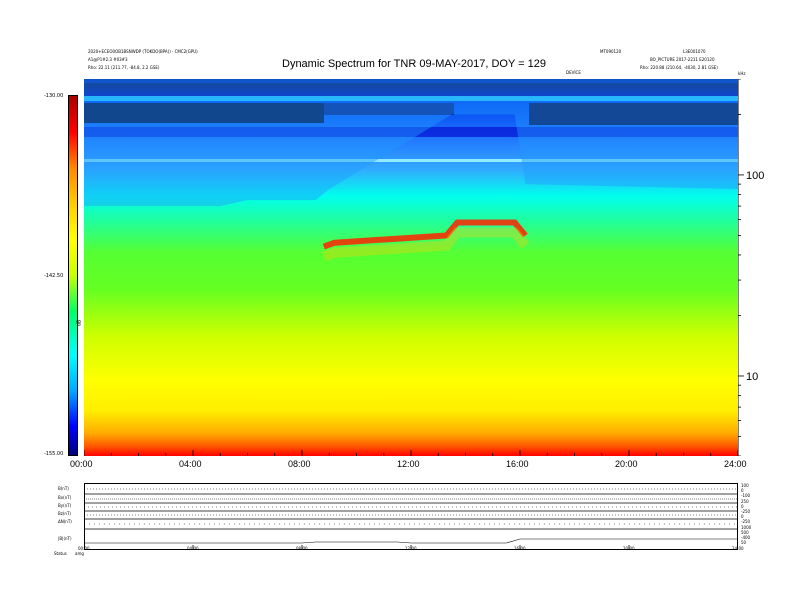 The image size is (792, 612). What do you see at coordinates (302, 548) in the screenshot?
I see `lower-x-label: 08:00` at bounding box center [302, 548].